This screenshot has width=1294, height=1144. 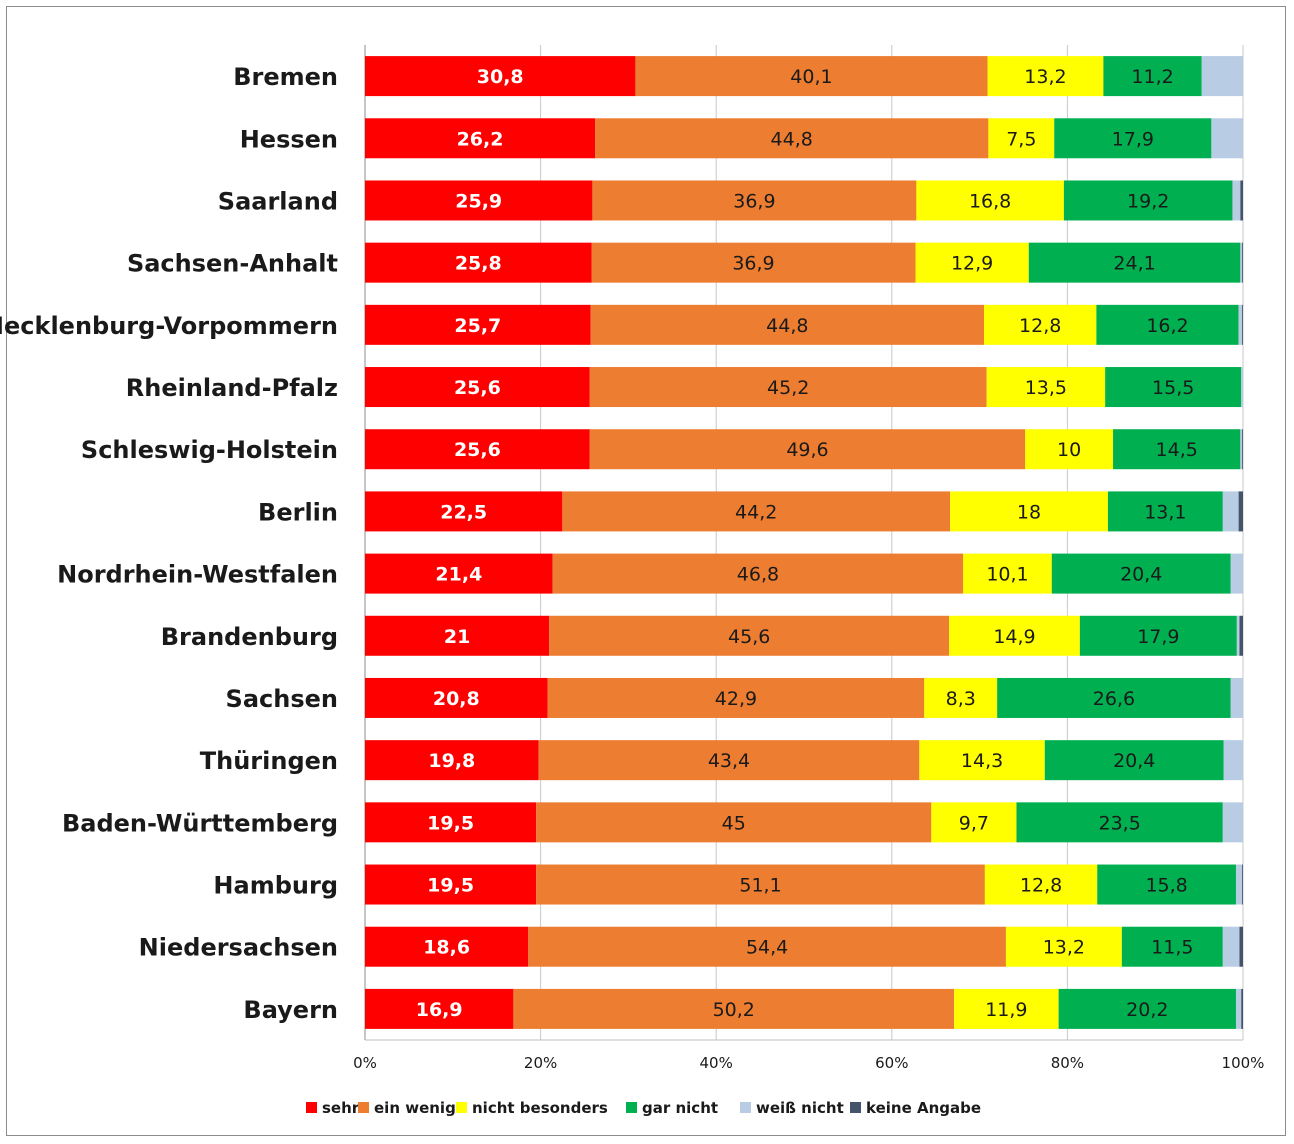 I want to click on data-label: 51,1, so click(x=760, y=886).